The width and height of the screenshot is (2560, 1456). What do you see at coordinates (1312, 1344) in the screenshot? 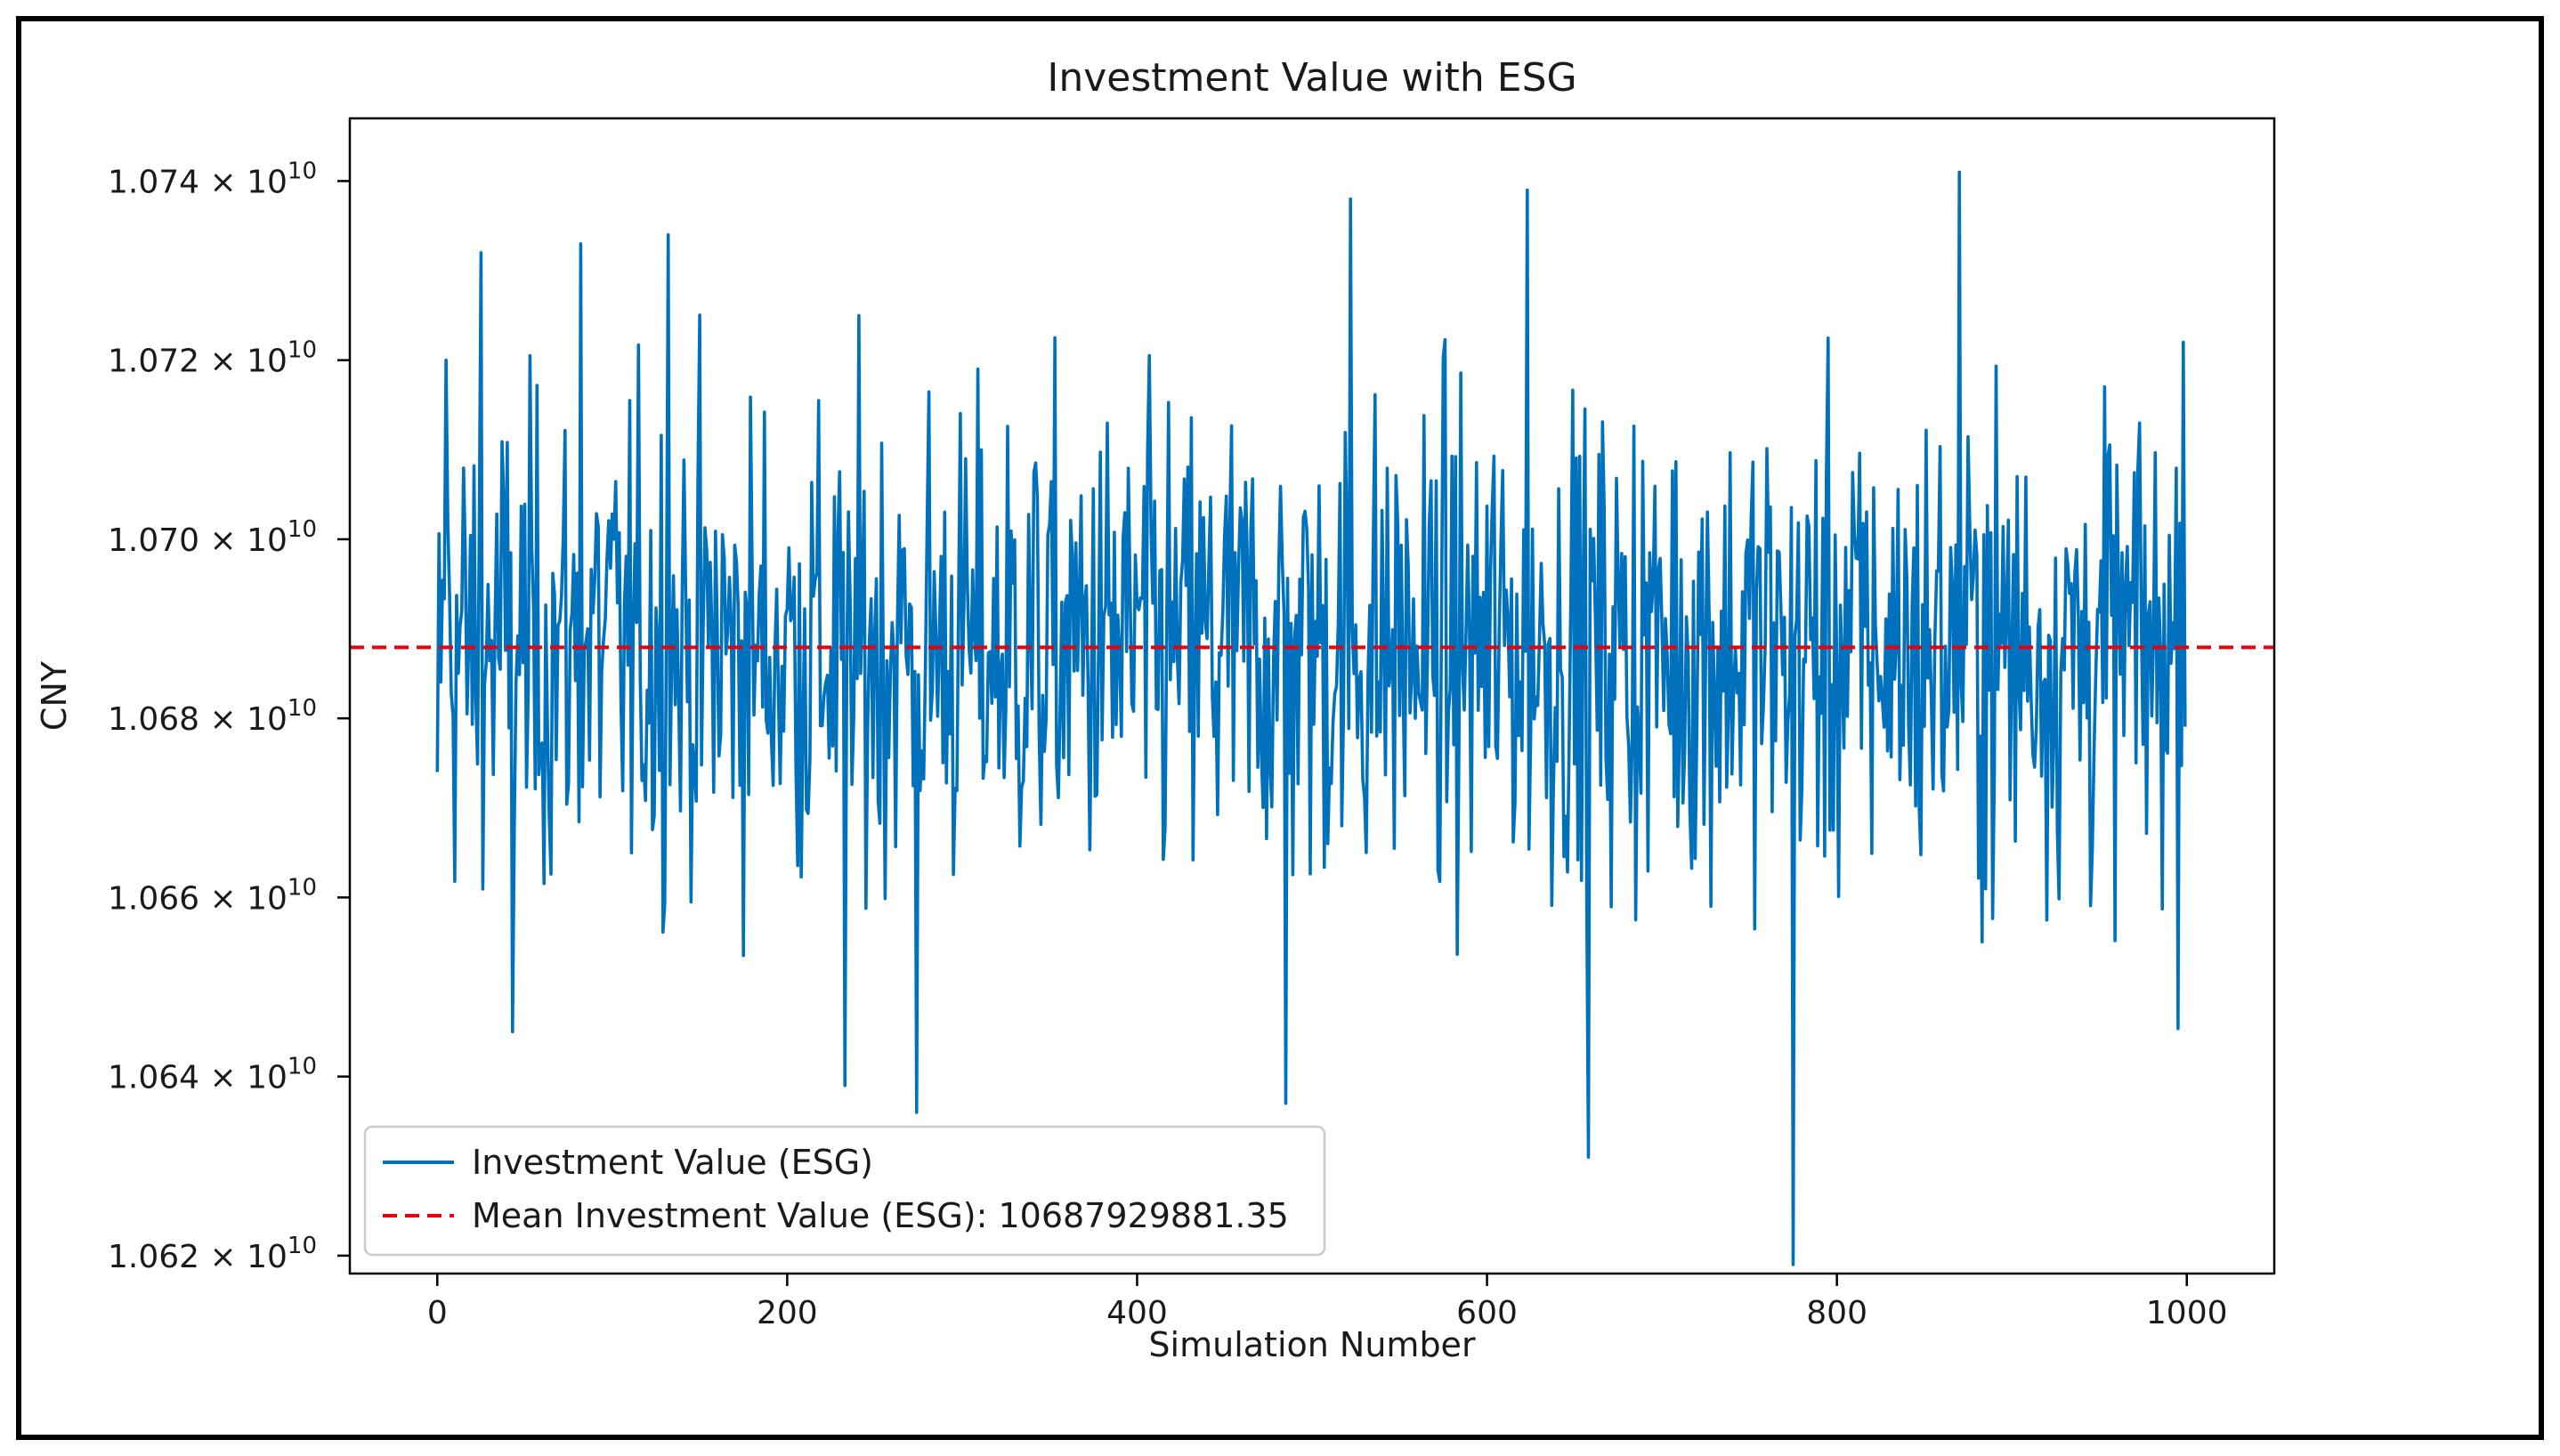
I see `x-axis-label: Simulation Number` at bounding box center [1312, 1344].